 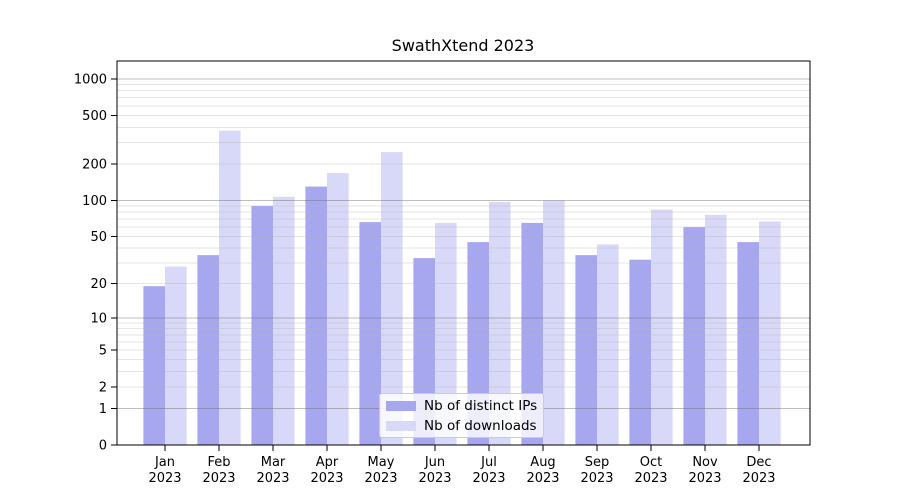 I want to click on bar-nov-distinct-ips, so click(x=694, y=336).